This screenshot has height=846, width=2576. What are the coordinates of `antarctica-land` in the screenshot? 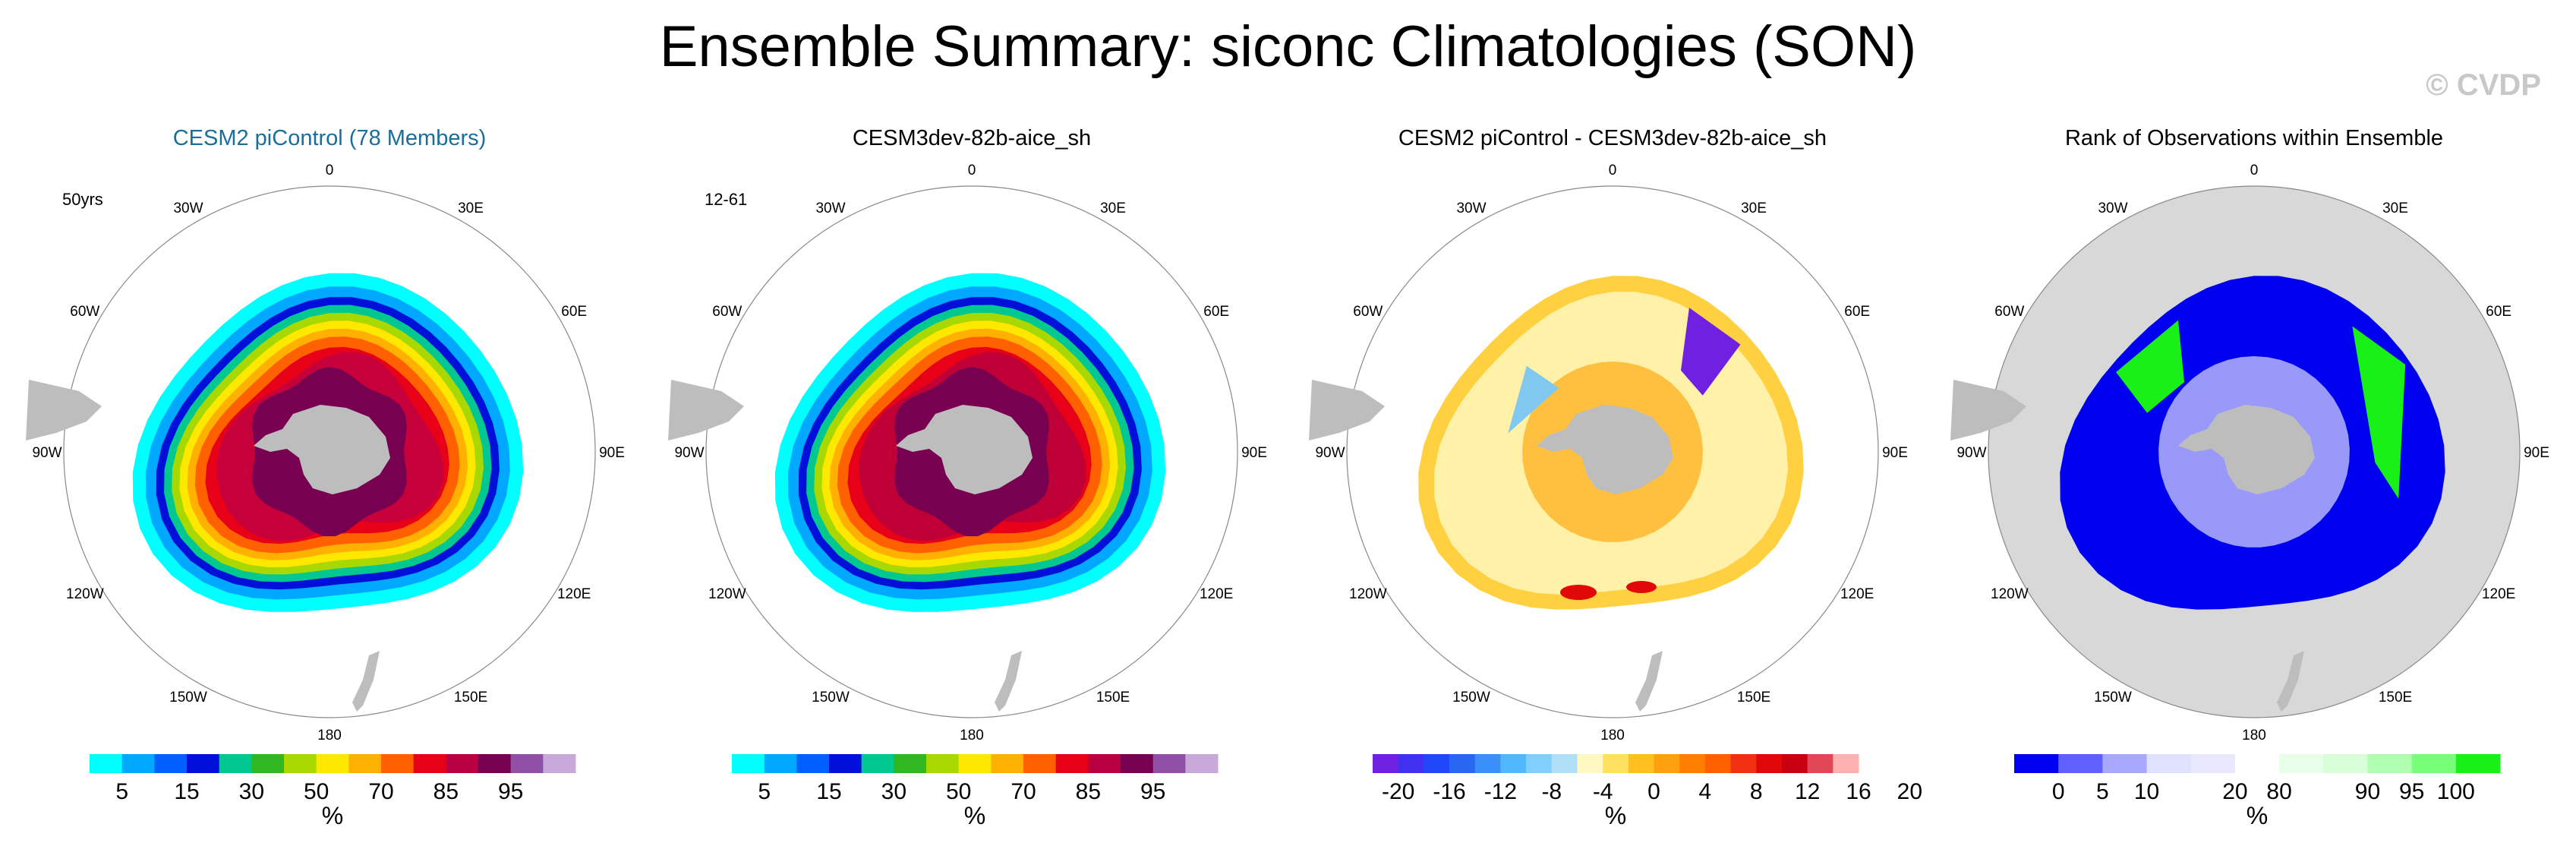 It's located at (322, 449).